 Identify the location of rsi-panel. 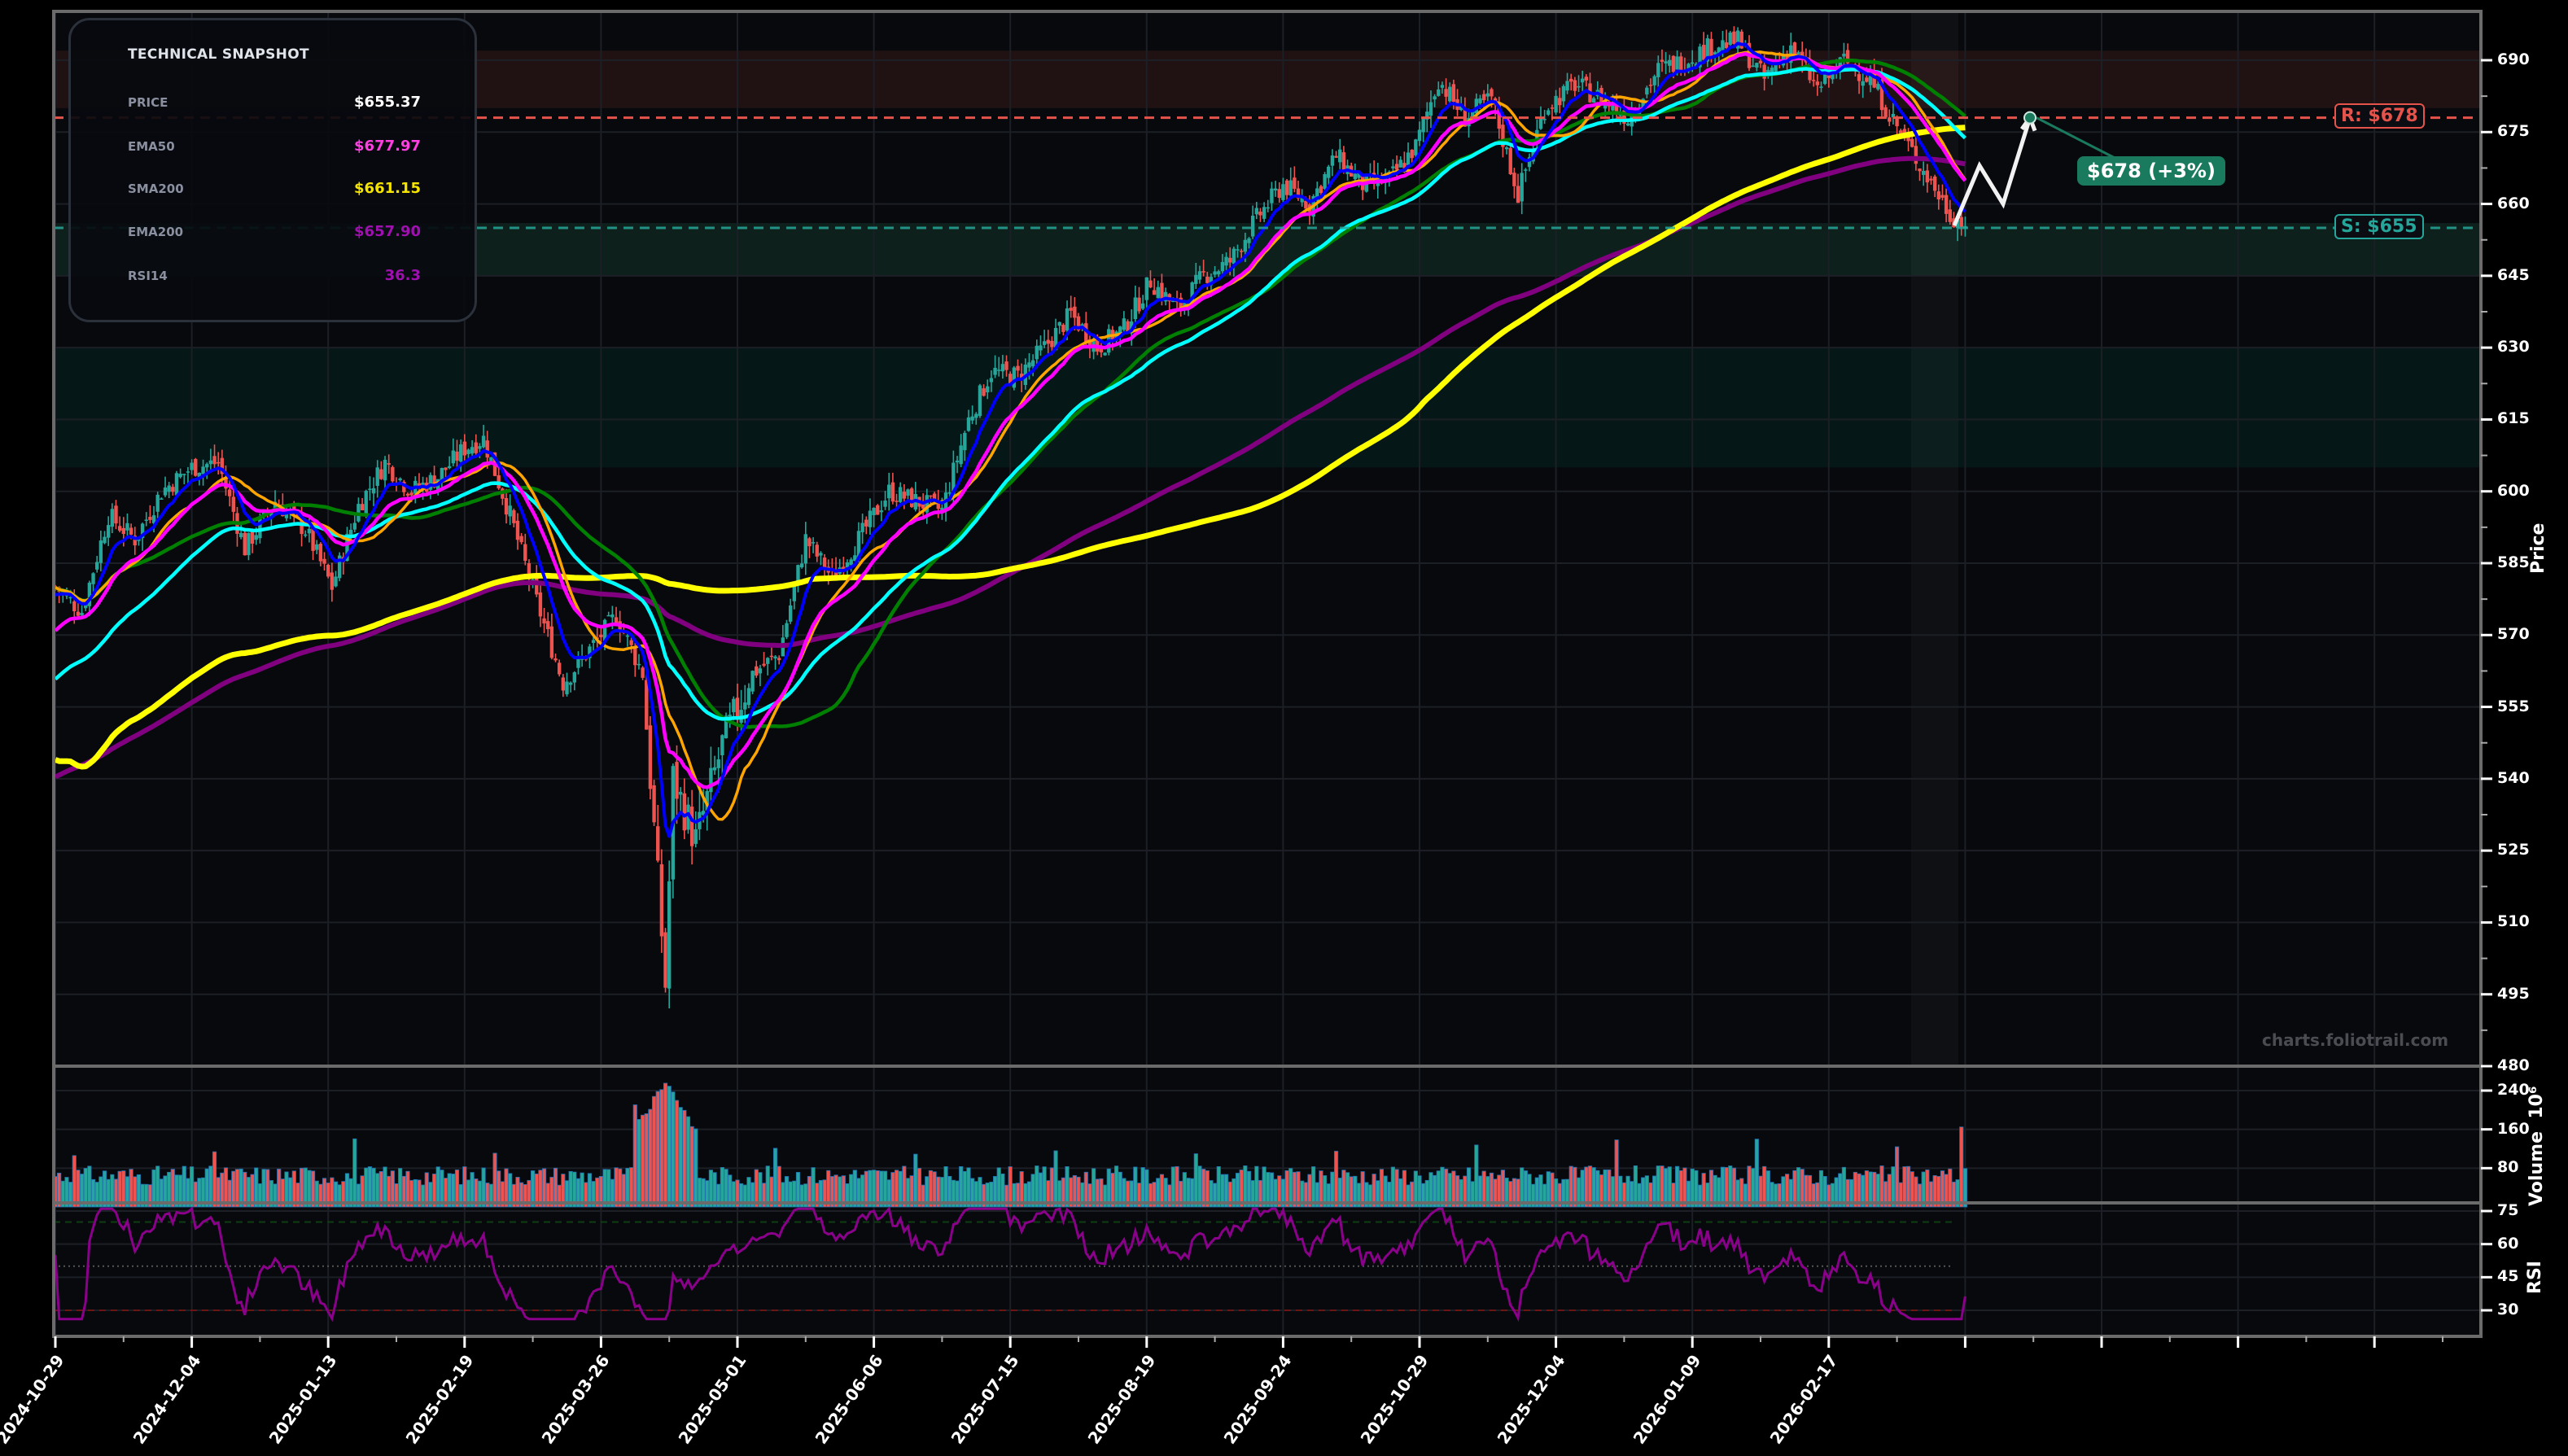
(1268, 1269).